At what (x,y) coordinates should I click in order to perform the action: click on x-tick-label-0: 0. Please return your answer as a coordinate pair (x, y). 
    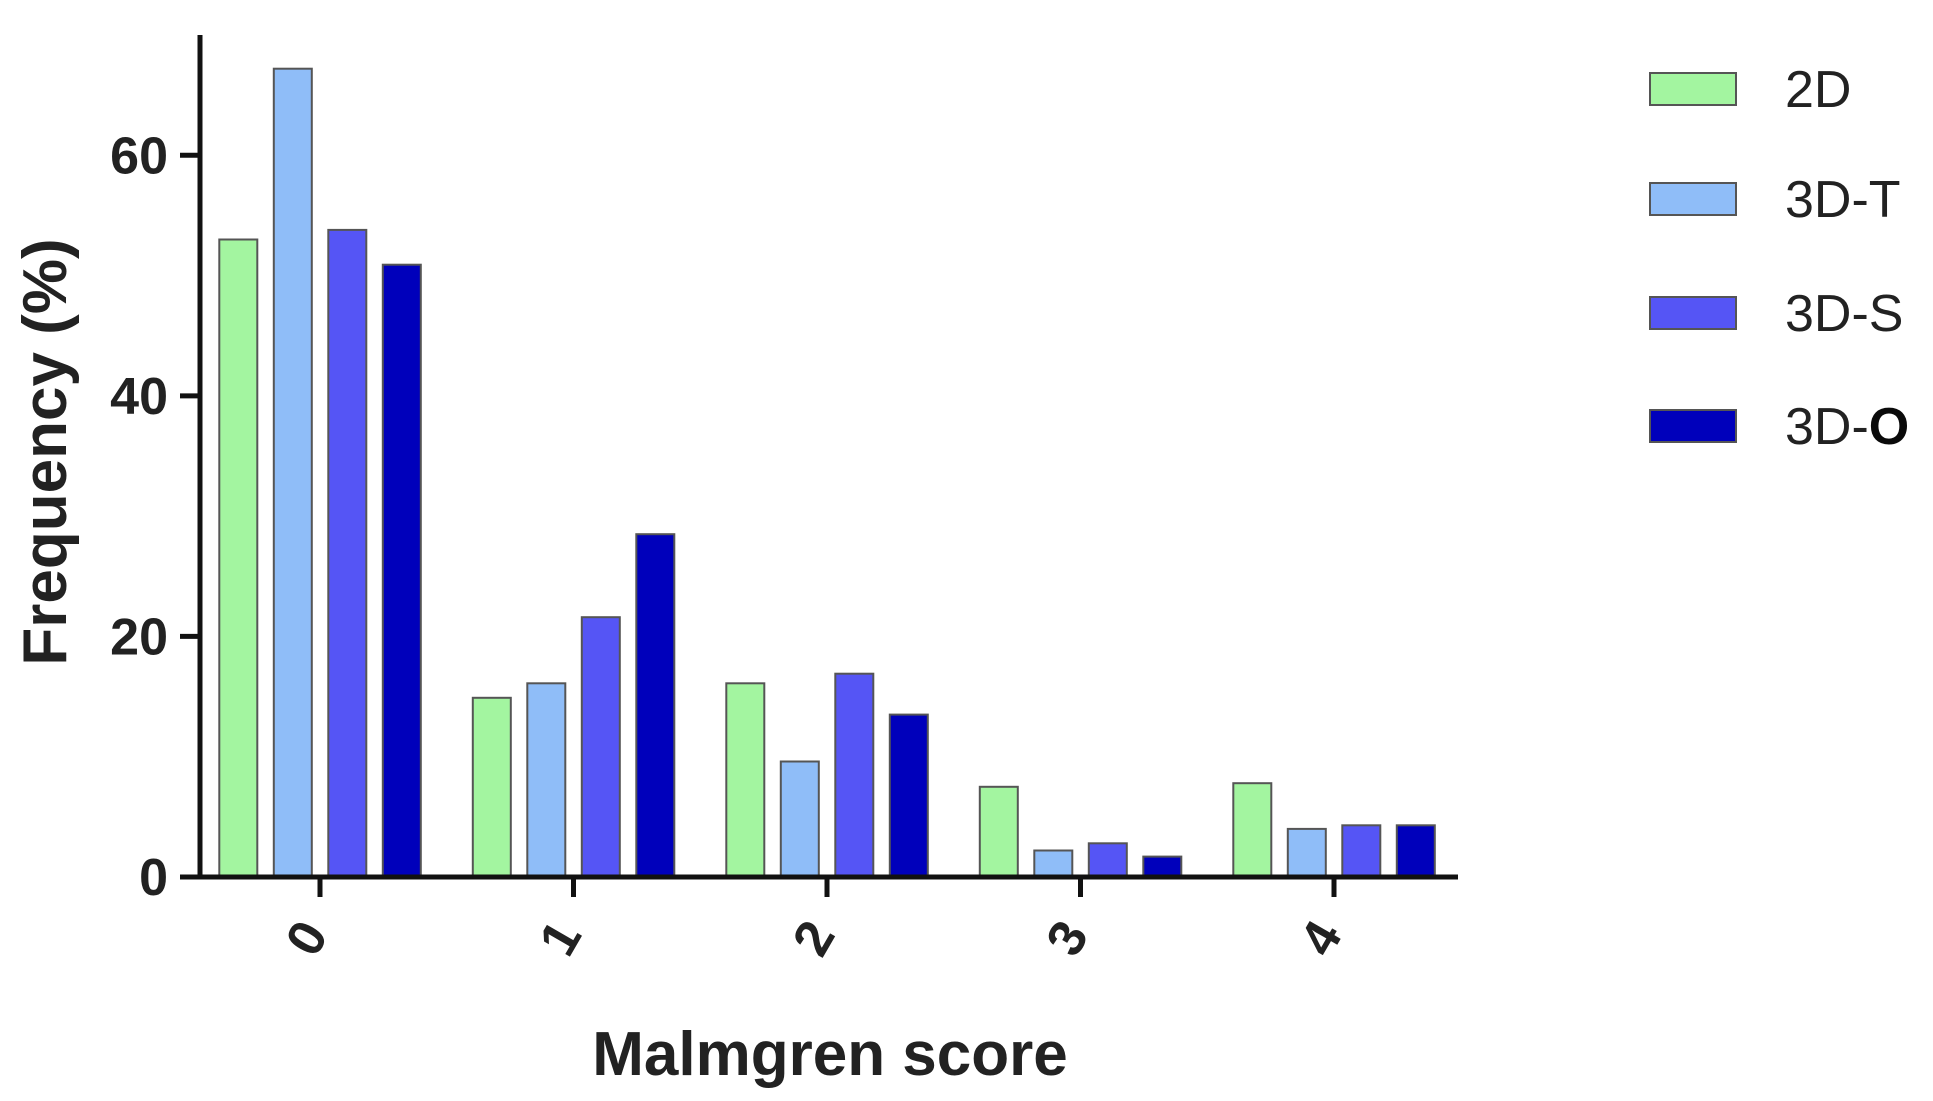
    Looking at the image, I should click on (307, 938).